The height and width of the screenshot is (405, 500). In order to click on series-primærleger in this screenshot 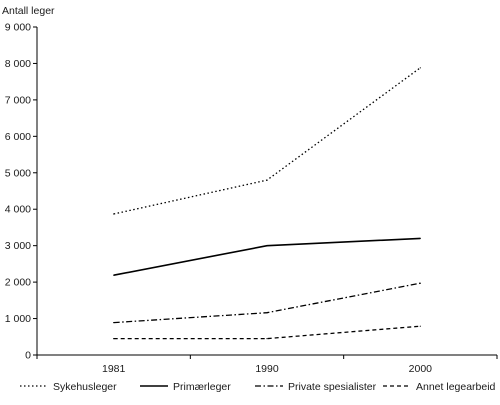, I will do `click(267, 256)`.